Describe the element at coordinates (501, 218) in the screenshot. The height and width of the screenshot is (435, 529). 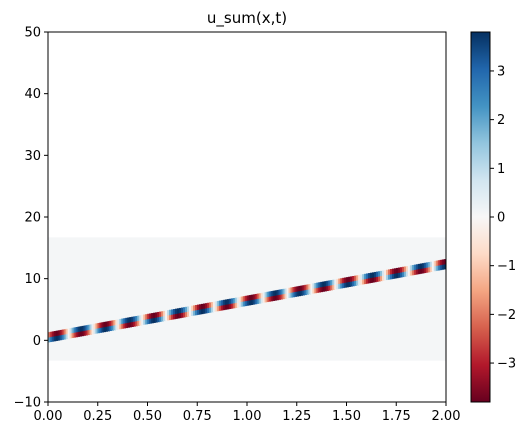
I see `colorbar-tick-label: 0` at that location.